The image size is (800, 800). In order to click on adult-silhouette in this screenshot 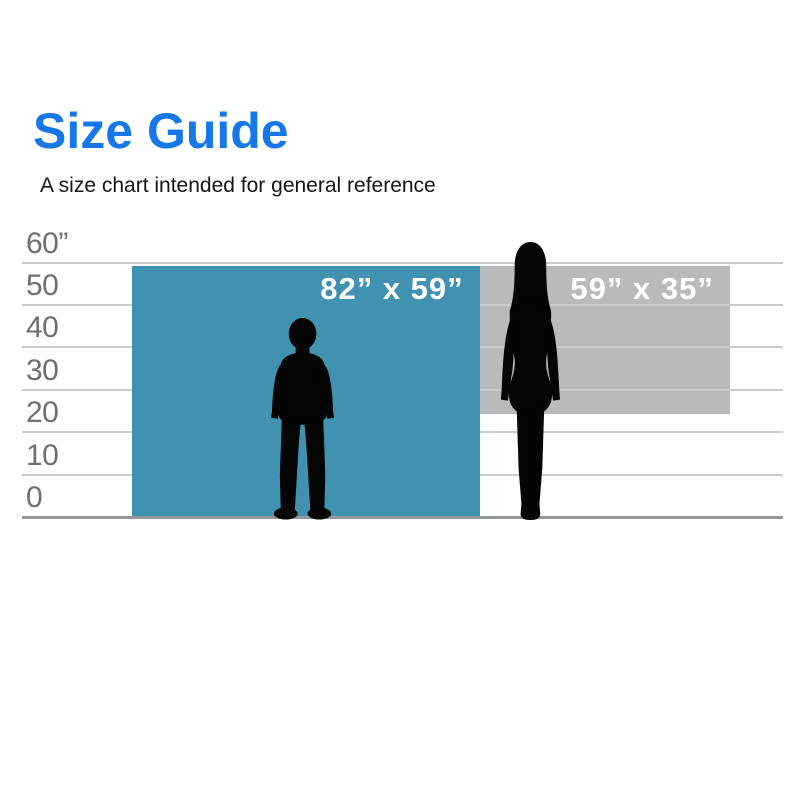, I will do `click(530, 381)`.